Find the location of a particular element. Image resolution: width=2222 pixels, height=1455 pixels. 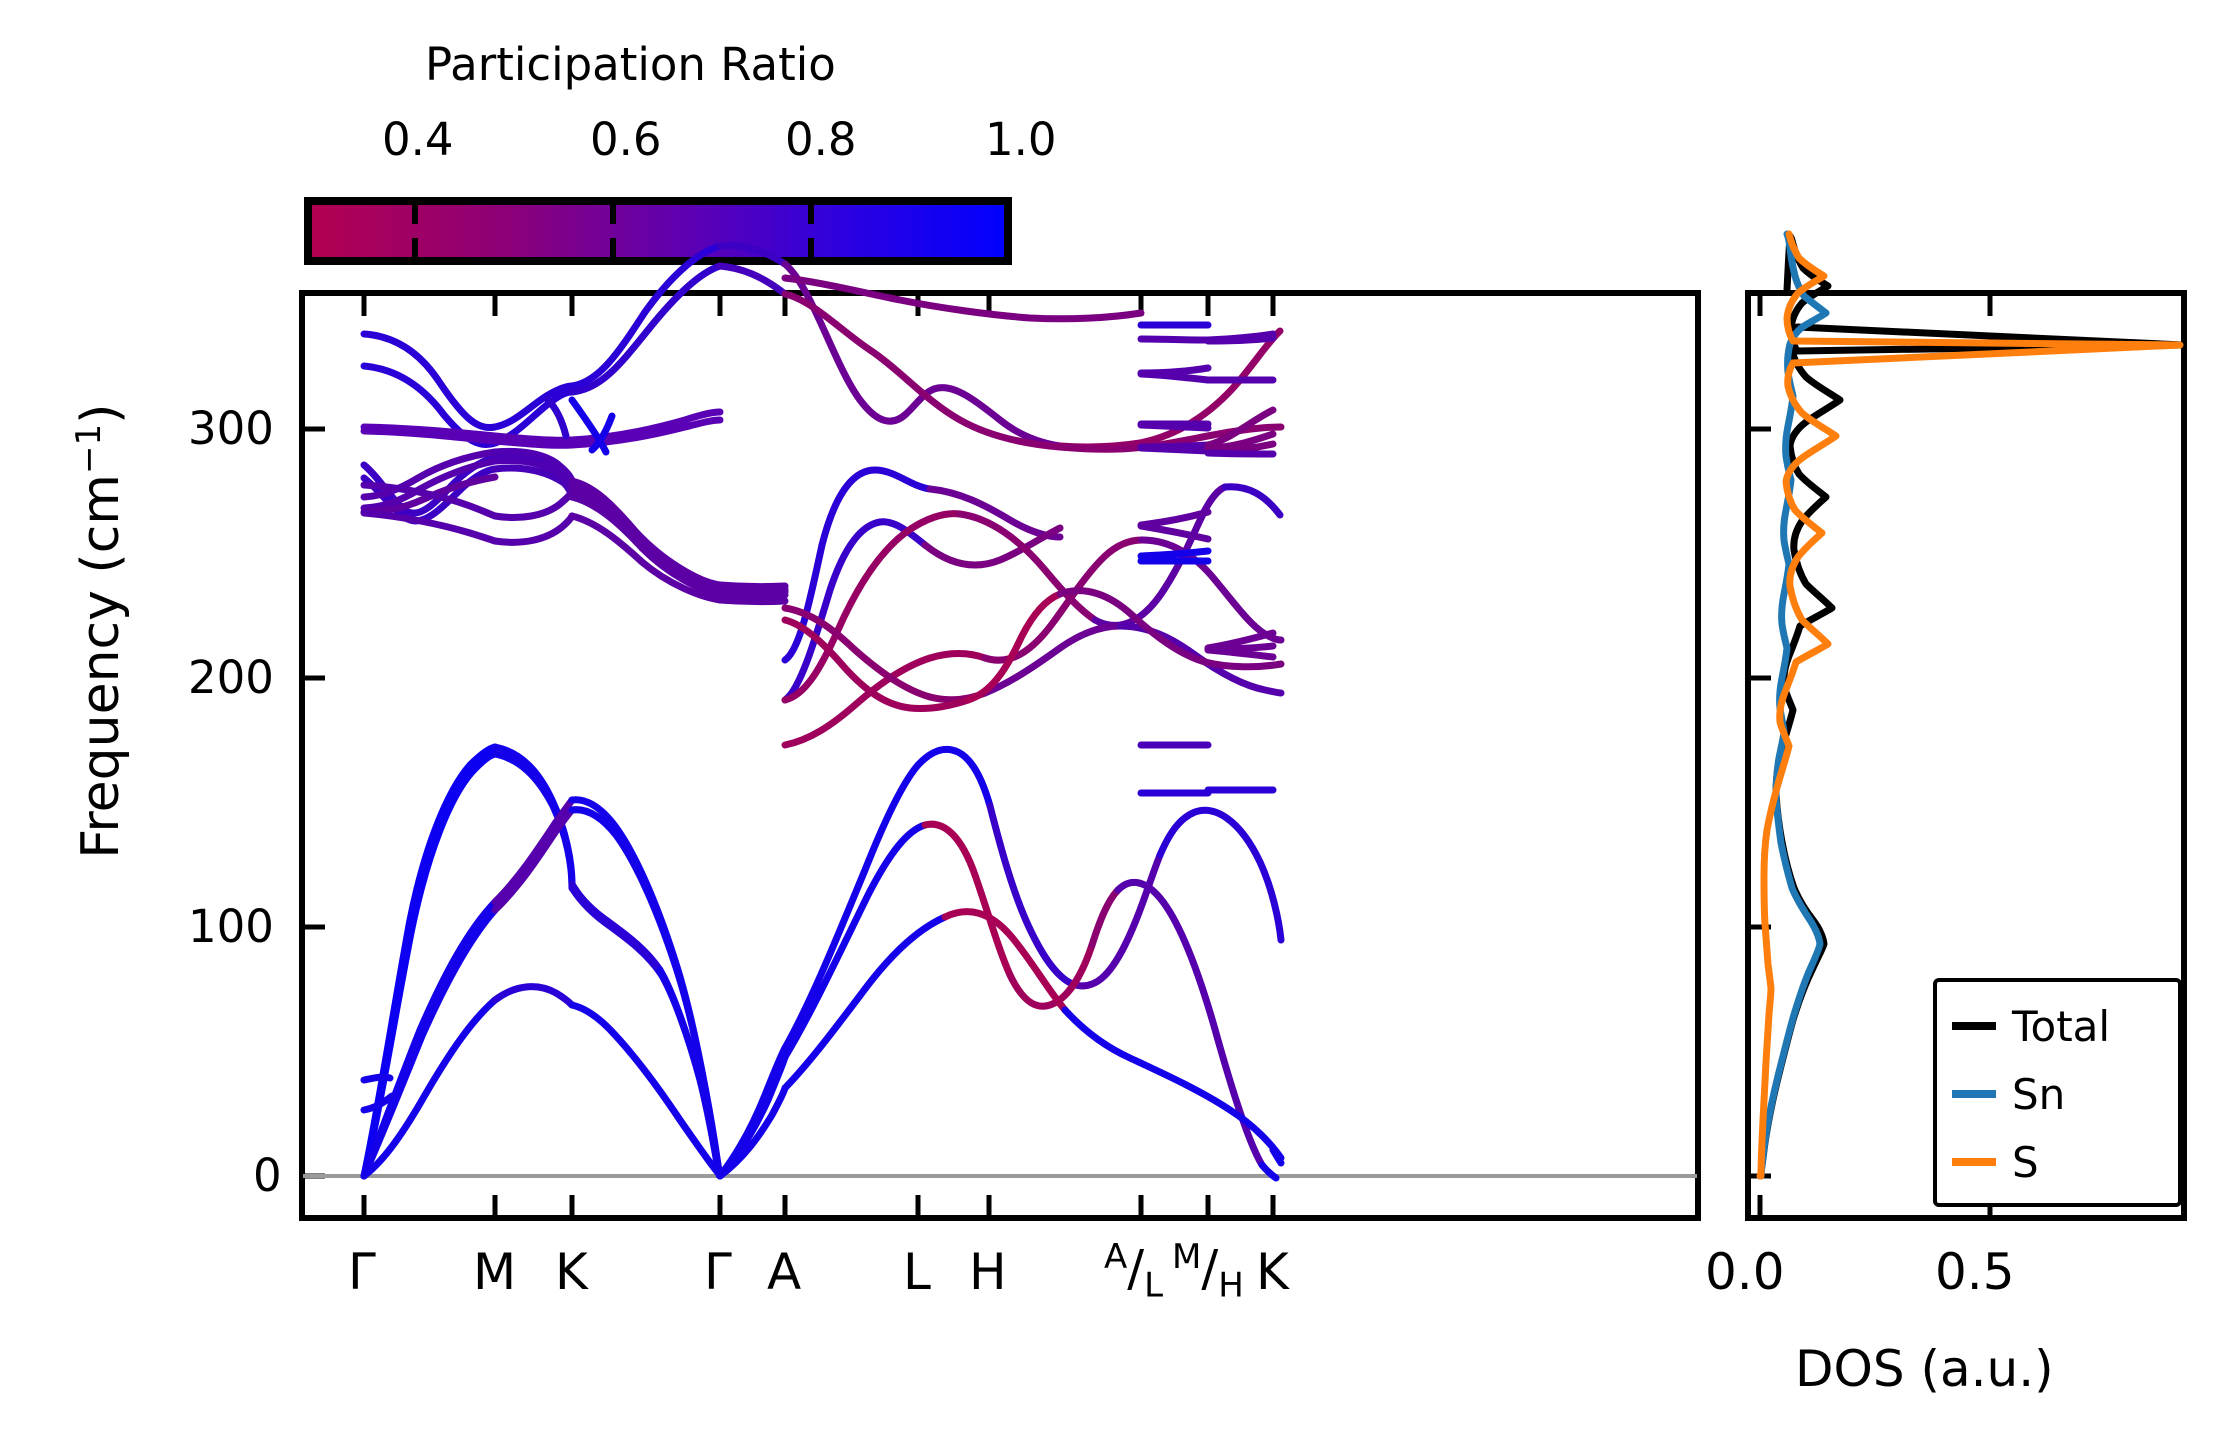

bands-ytick-label-200: 200 is located at coordinates (231, 677).